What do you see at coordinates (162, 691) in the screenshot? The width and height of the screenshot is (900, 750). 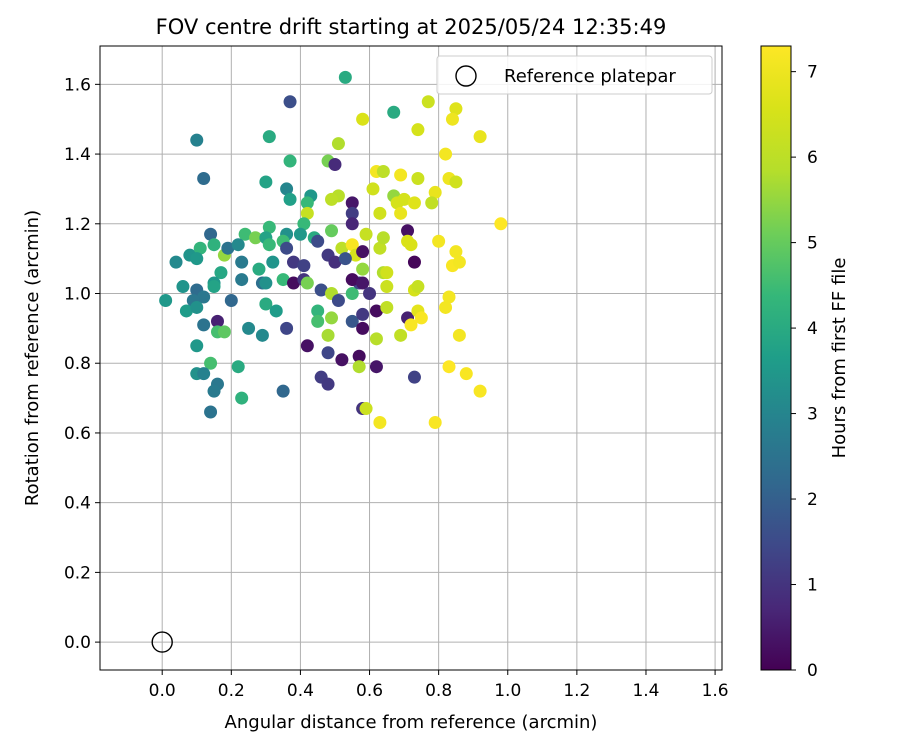 I see `x-tick-label: 0.0` at bounding box center [162, 691].